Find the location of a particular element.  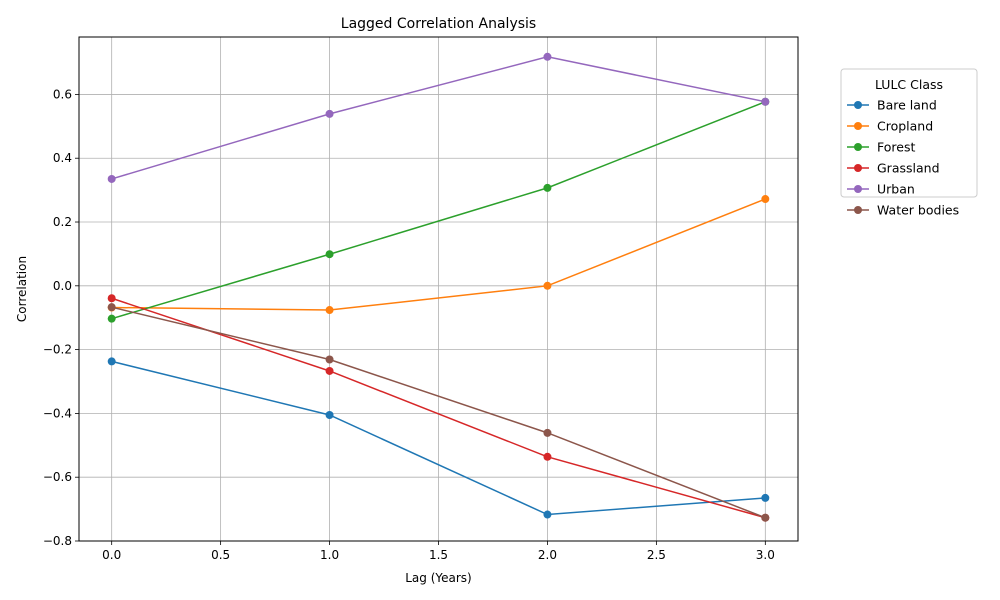

legend-item: Urban is located at coordinates (881, 189).